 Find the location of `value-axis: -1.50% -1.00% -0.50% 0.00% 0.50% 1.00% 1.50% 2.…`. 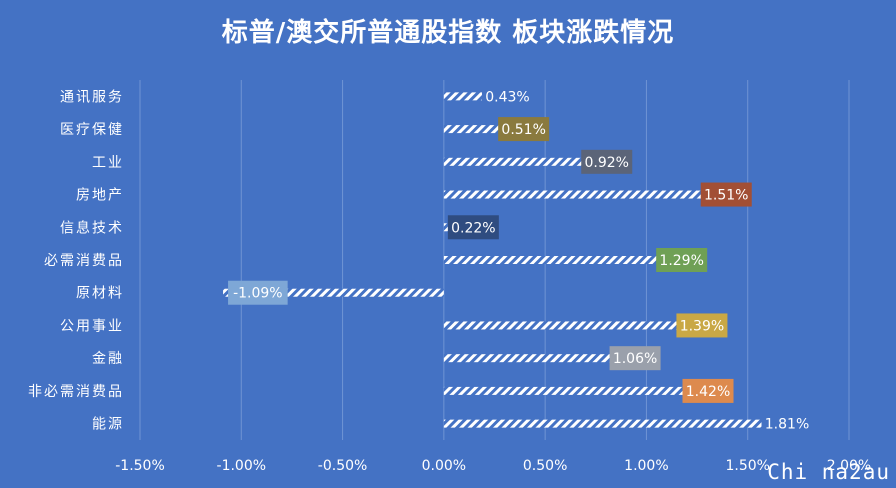

value-axis: -1.50% -1.00% -0.50% 0.00% 0.50% 1.00% 1.50% 2.… is located at coordinates (493, 466).